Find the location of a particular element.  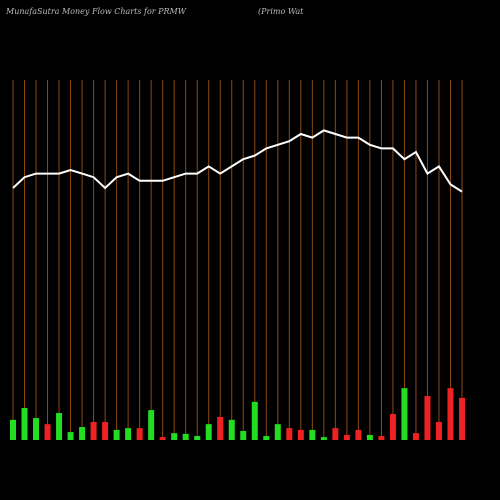

chart-title: MunafaSutra Money Flow Charts for PRMW is located at coordinates (96, 11).